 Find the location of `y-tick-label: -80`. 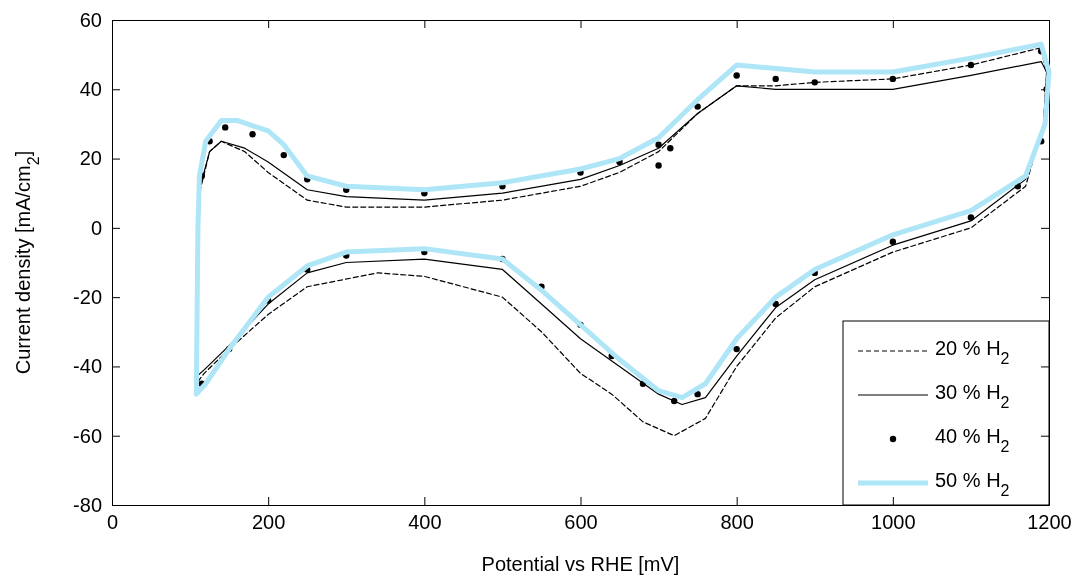

y-tick-label: -80 is located at coordinates (87, 504).